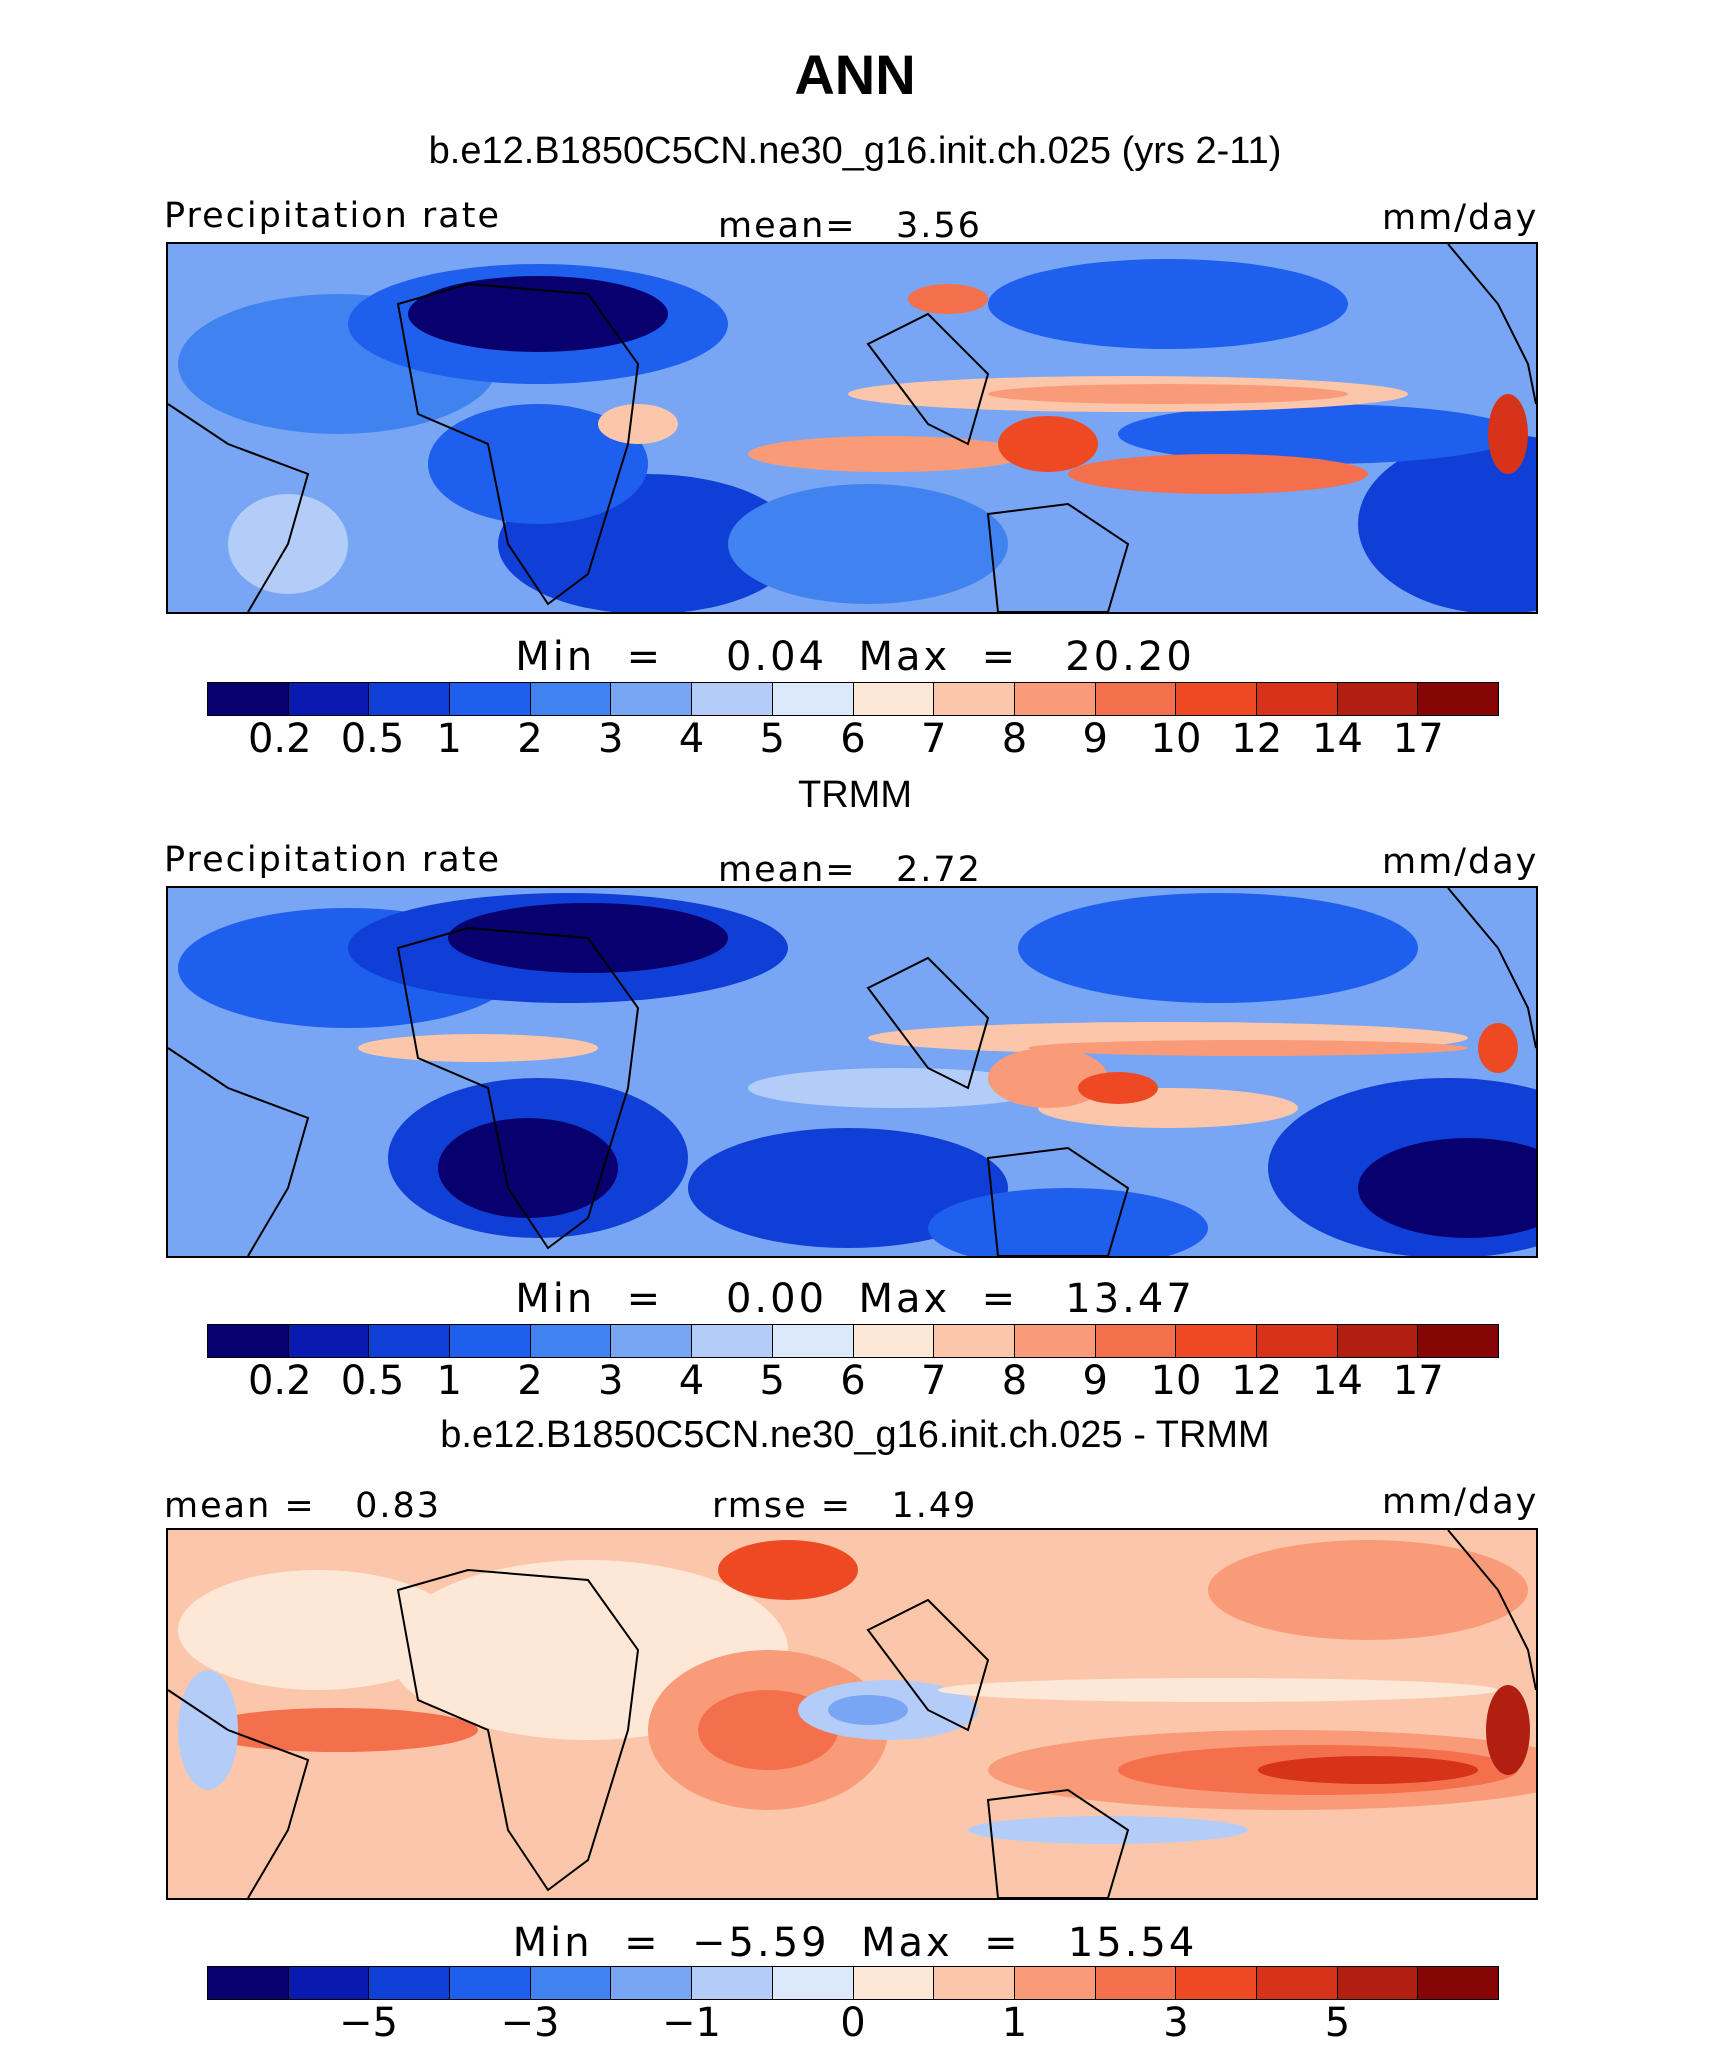  What do you see at coordinates (853, 1382) in the screenshot?
I see `colorbar-ticks-obs: 0.2 0.5 1 2 3 4 5 6 7 8 9 10 12 14 17` at bounding box center [853, 1382].